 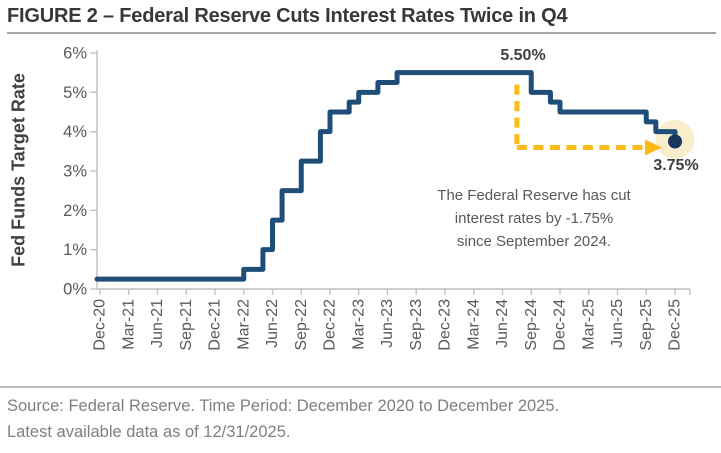 What do you see at coordinates (502, 323) in the screenshot?
I see `x-tick-label: Jun-24` at bounding box center [502, 323].